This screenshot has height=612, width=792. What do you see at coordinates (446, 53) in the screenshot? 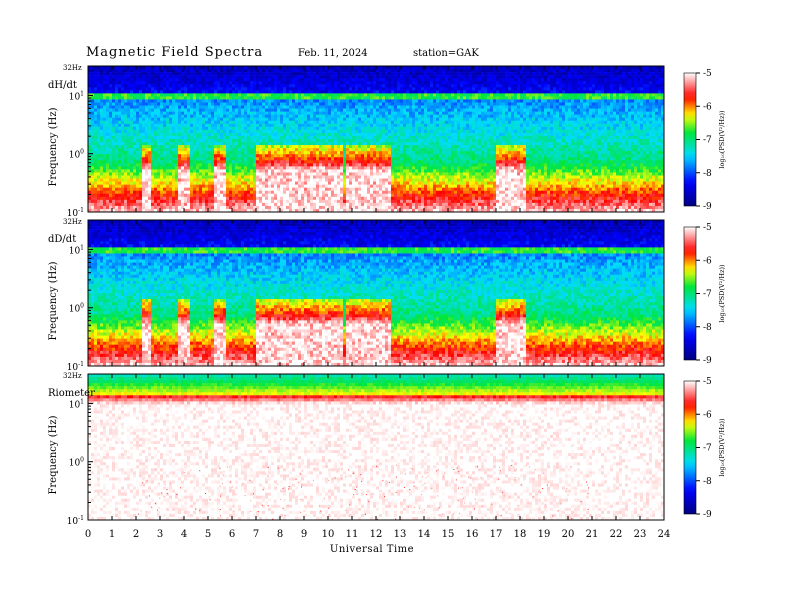
I see `station-label: station=GAK` at bounding box center [446, 53].